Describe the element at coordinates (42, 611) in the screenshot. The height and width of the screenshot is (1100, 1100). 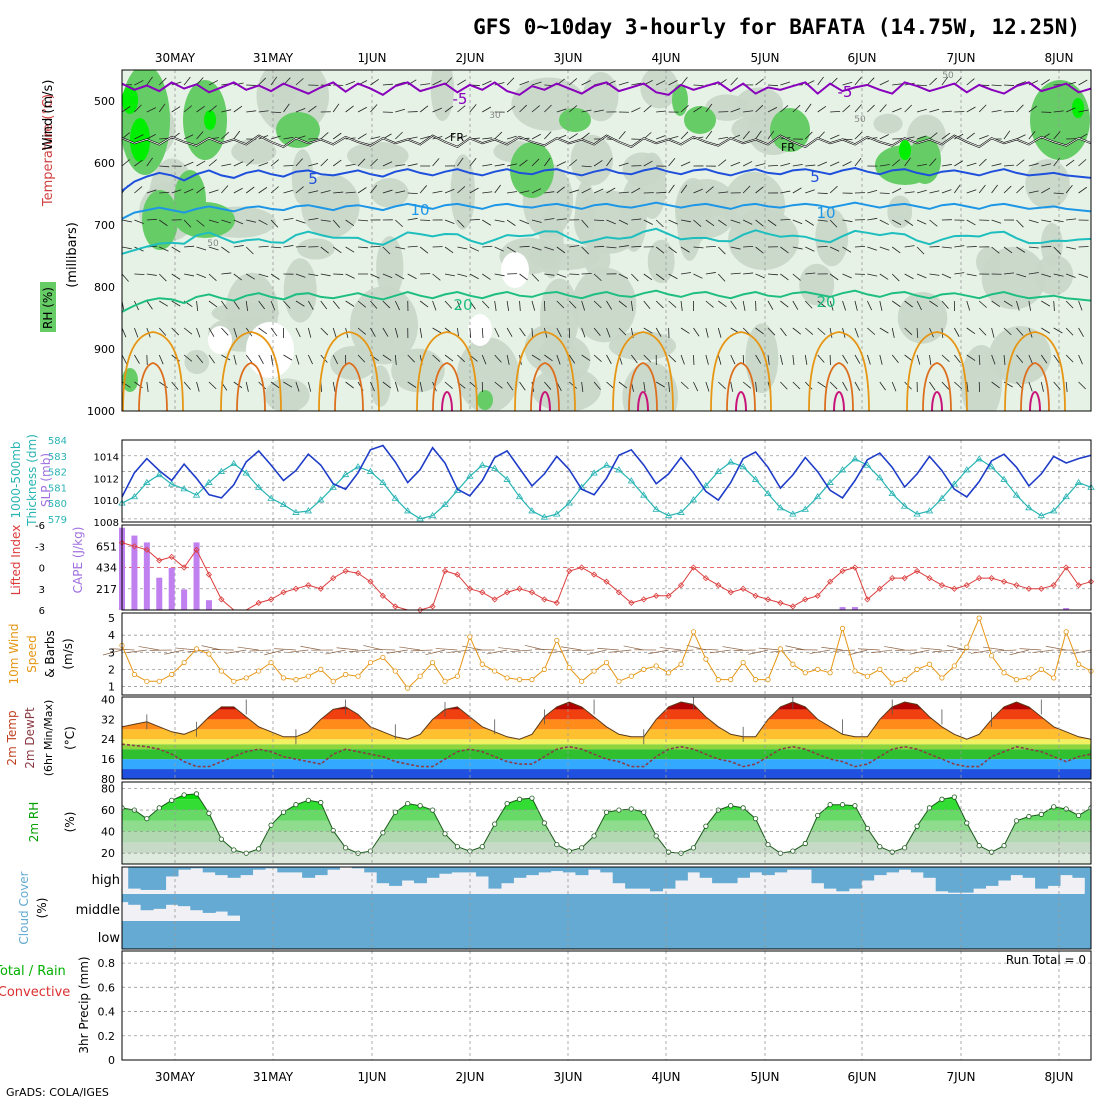
I see `tick-label: 6` at that location.